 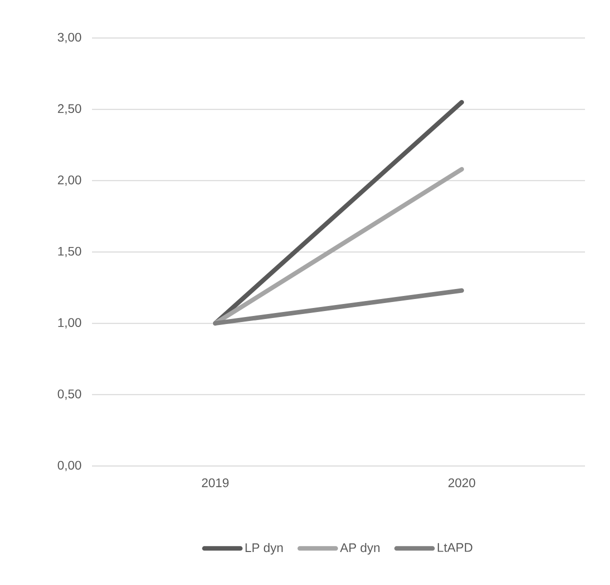 I want to click on y-tick-label: 1,00, so click(x=70, y=323).